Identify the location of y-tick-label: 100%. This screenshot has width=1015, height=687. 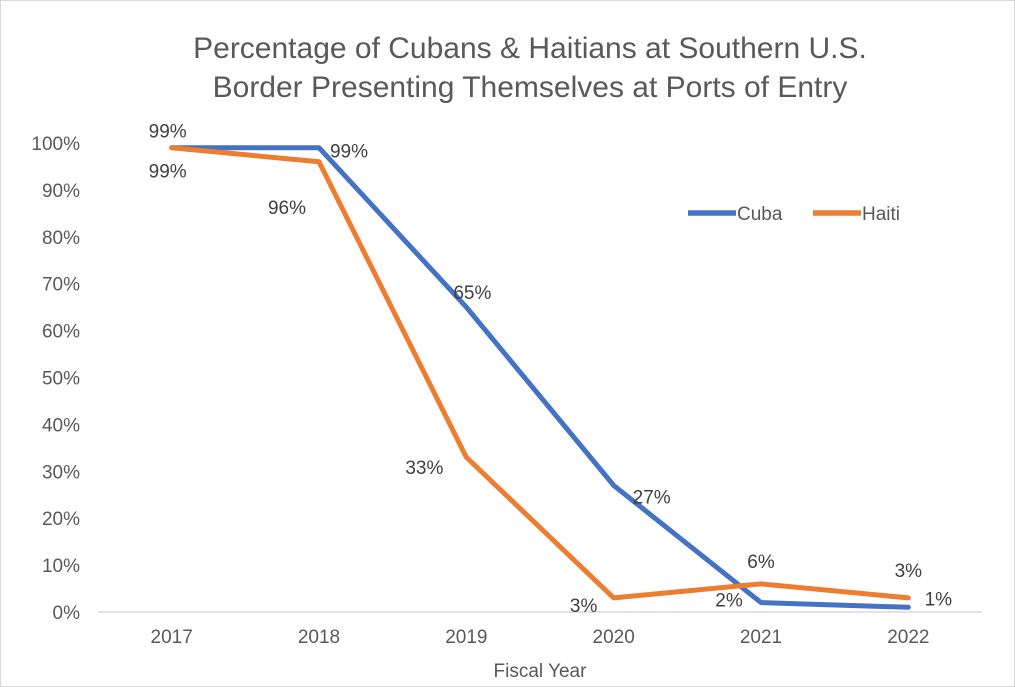
(55, 144).